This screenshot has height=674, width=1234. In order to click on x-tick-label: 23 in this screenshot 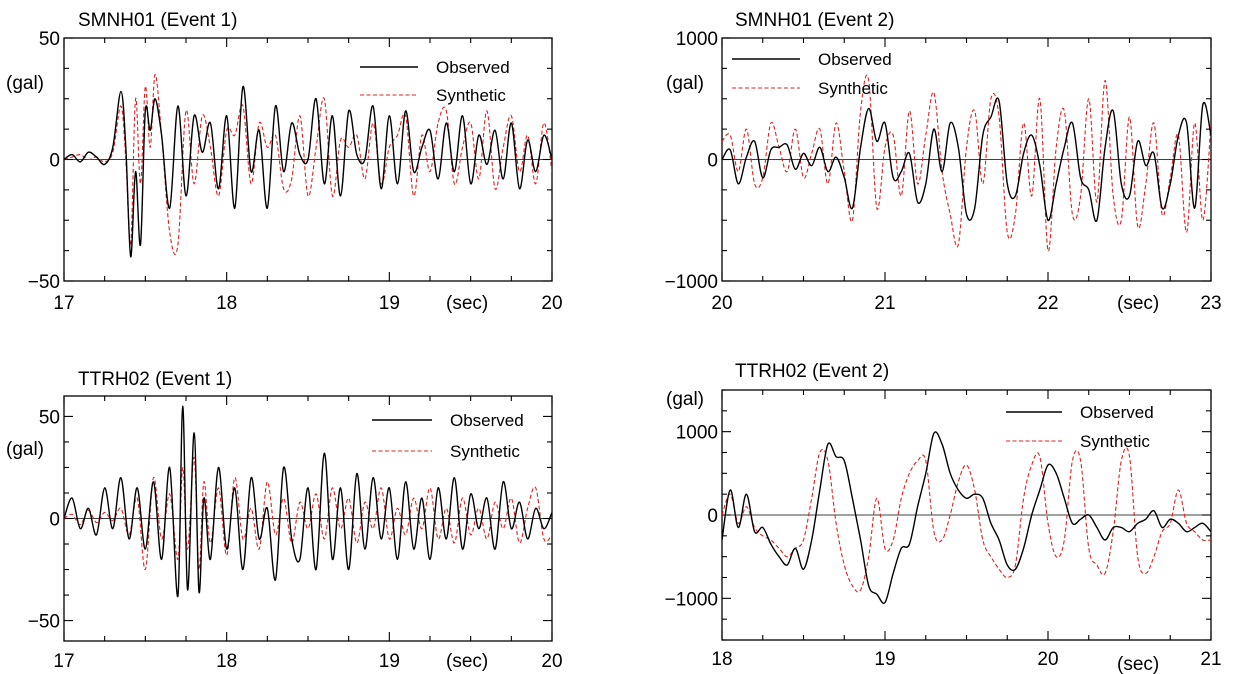, I will do `click(1210, 303)`.